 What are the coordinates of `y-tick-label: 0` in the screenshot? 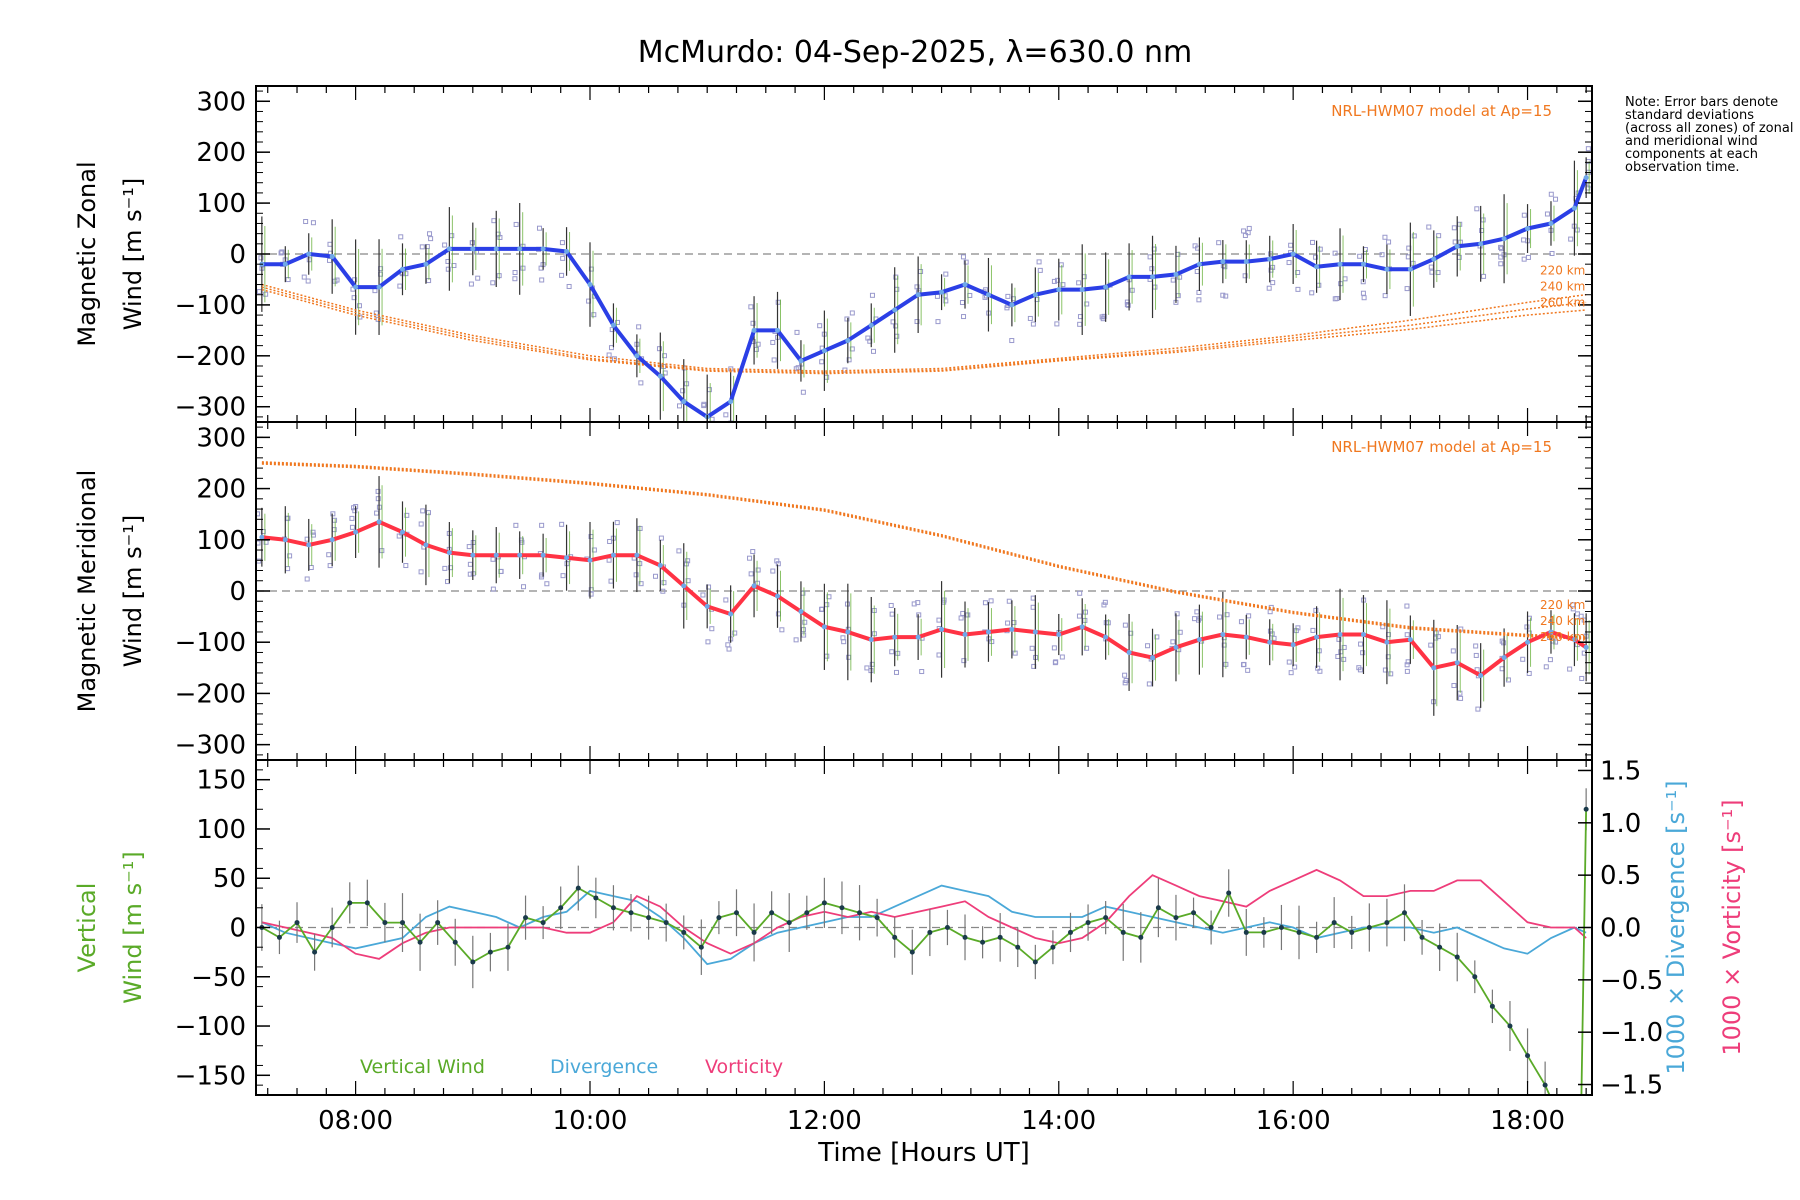 It's located at (237, 929).